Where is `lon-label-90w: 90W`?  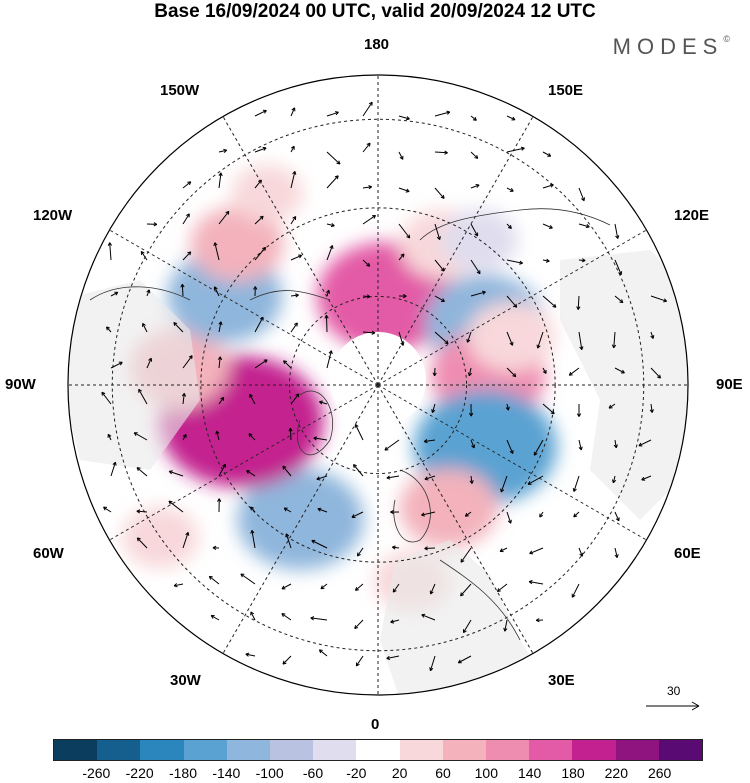
lon-label-90w: 90W is located at coordinates (20, 384).